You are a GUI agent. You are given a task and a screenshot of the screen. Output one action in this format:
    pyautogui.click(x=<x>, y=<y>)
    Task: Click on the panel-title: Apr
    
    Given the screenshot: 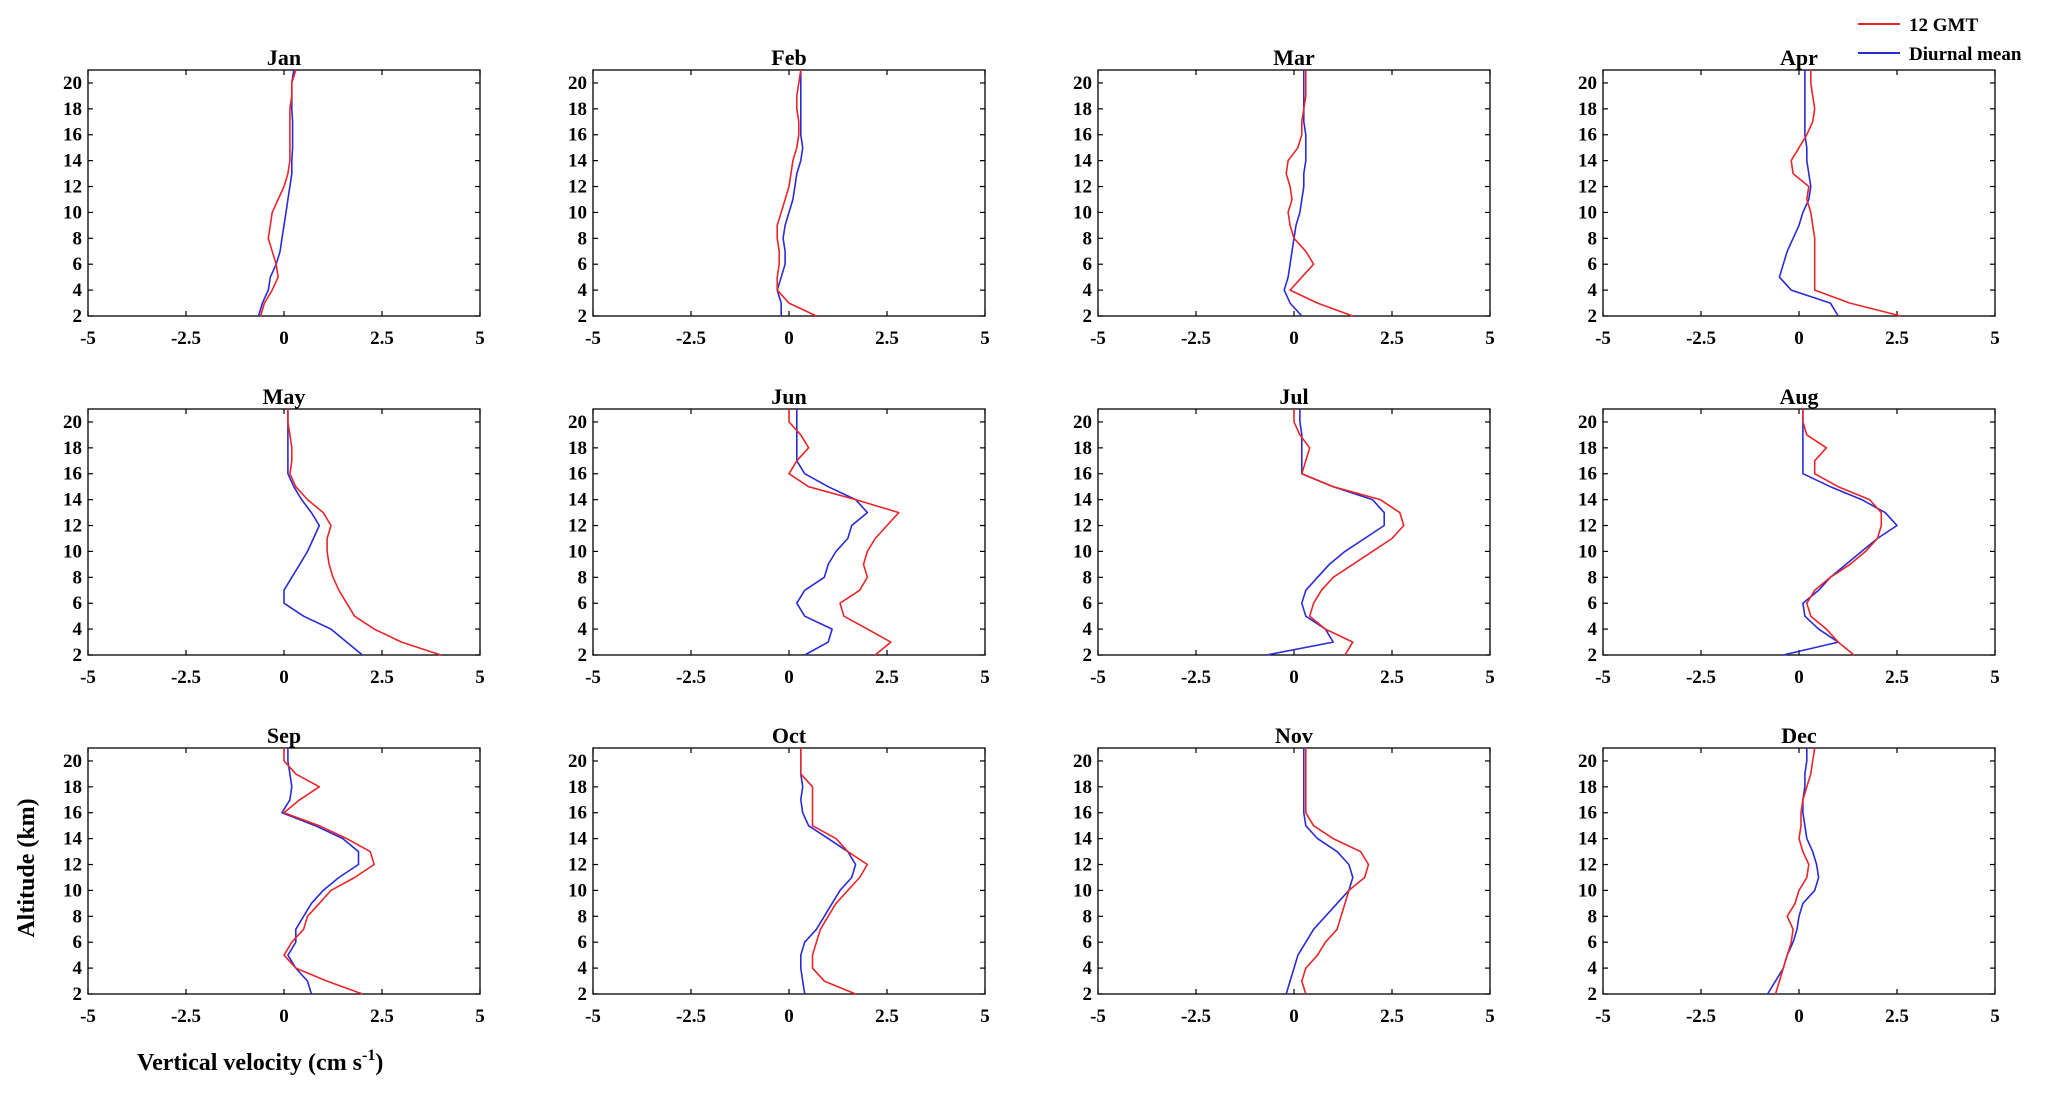 What is the action you would take?
    pyautogui.click(x=1799, y=57)
    